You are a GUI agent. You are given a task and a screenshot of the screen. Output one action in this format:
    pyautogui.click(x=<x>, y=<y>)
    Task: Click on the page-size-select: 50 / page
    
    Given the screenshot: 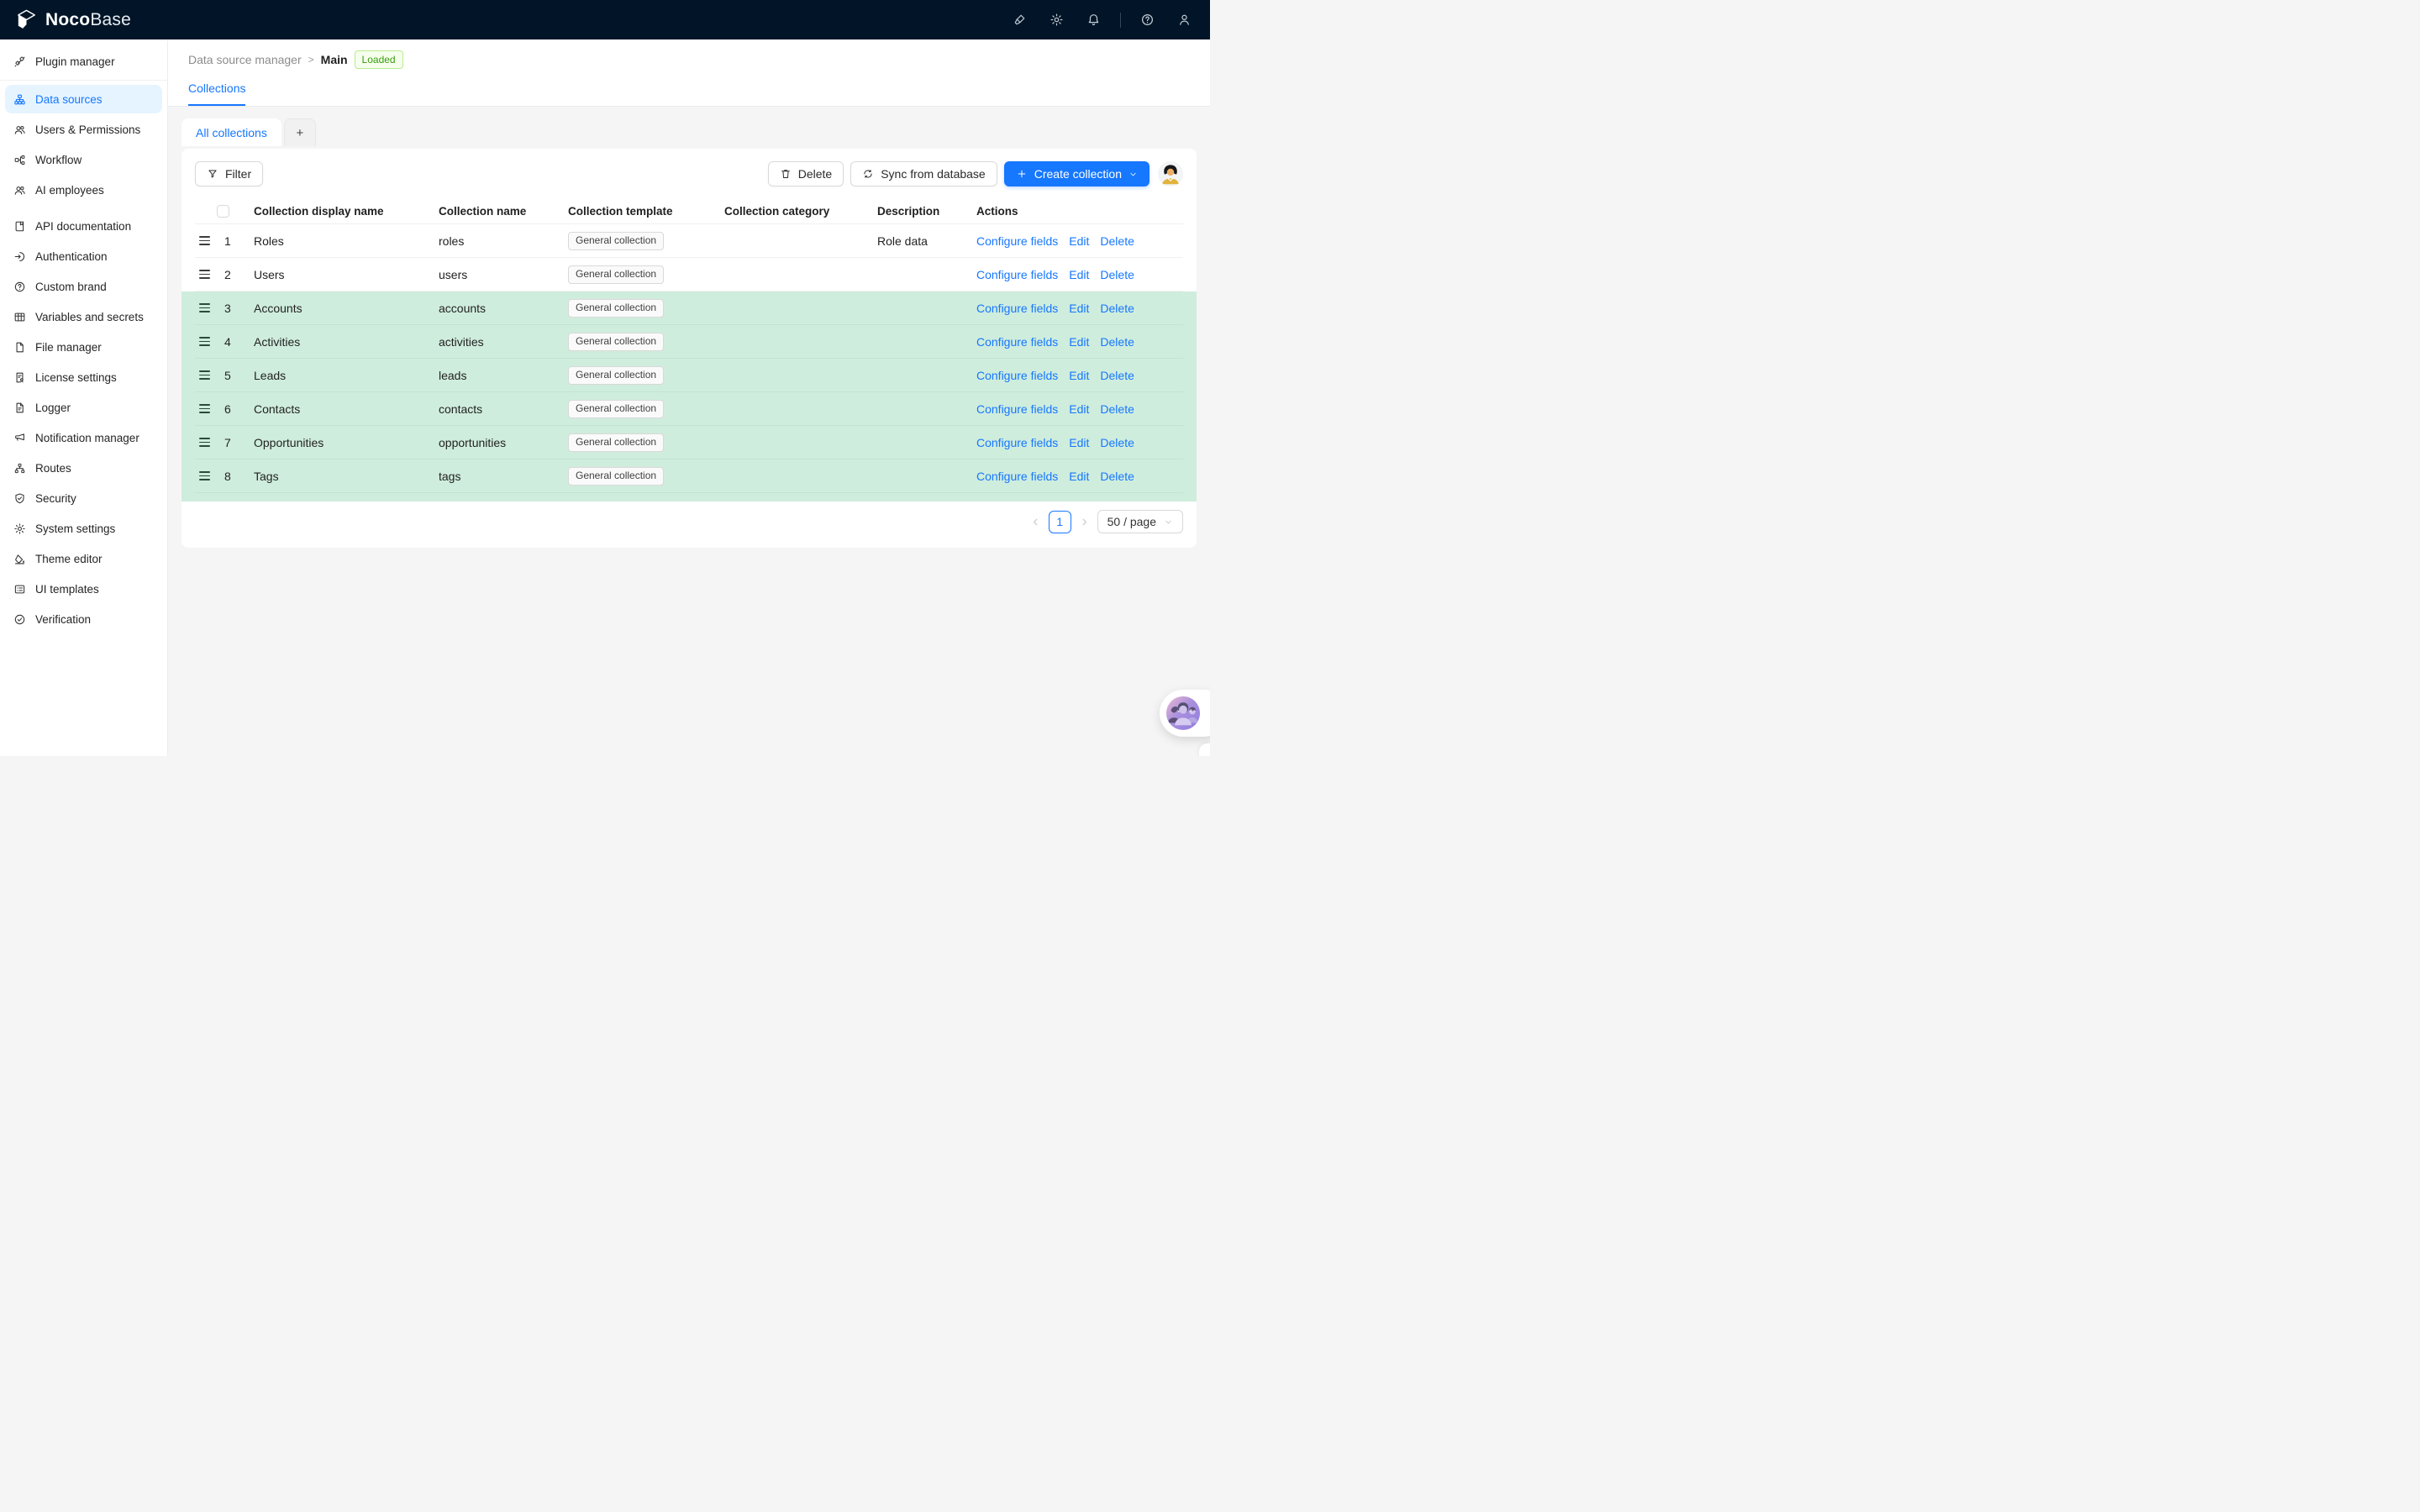 What is the action you would take?
    pyautogui.click(x=1140, y=521)
    